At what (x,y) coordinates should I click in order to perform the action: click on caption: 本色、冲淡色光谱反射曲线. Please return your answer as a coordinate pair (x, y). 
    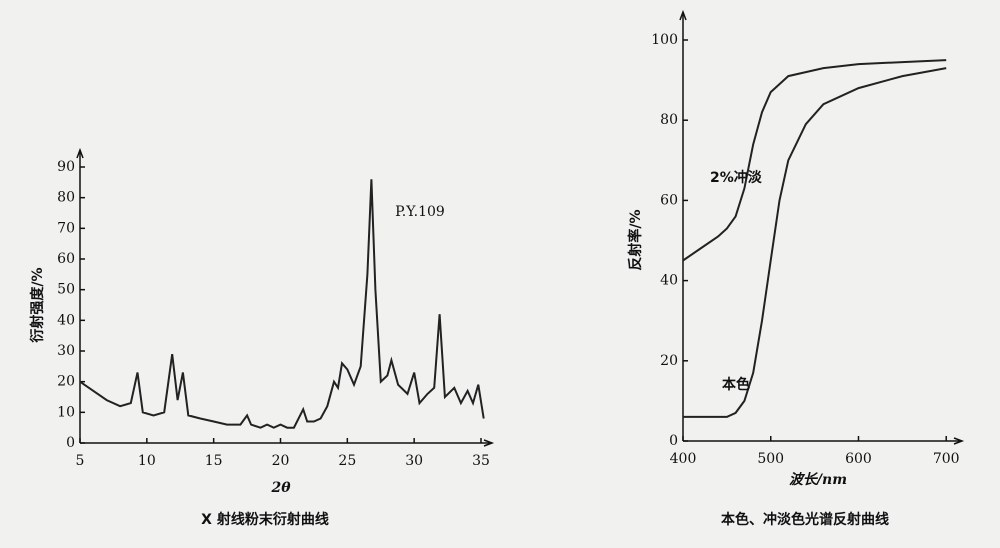
    Looking at the image, I should click on (805, 519).